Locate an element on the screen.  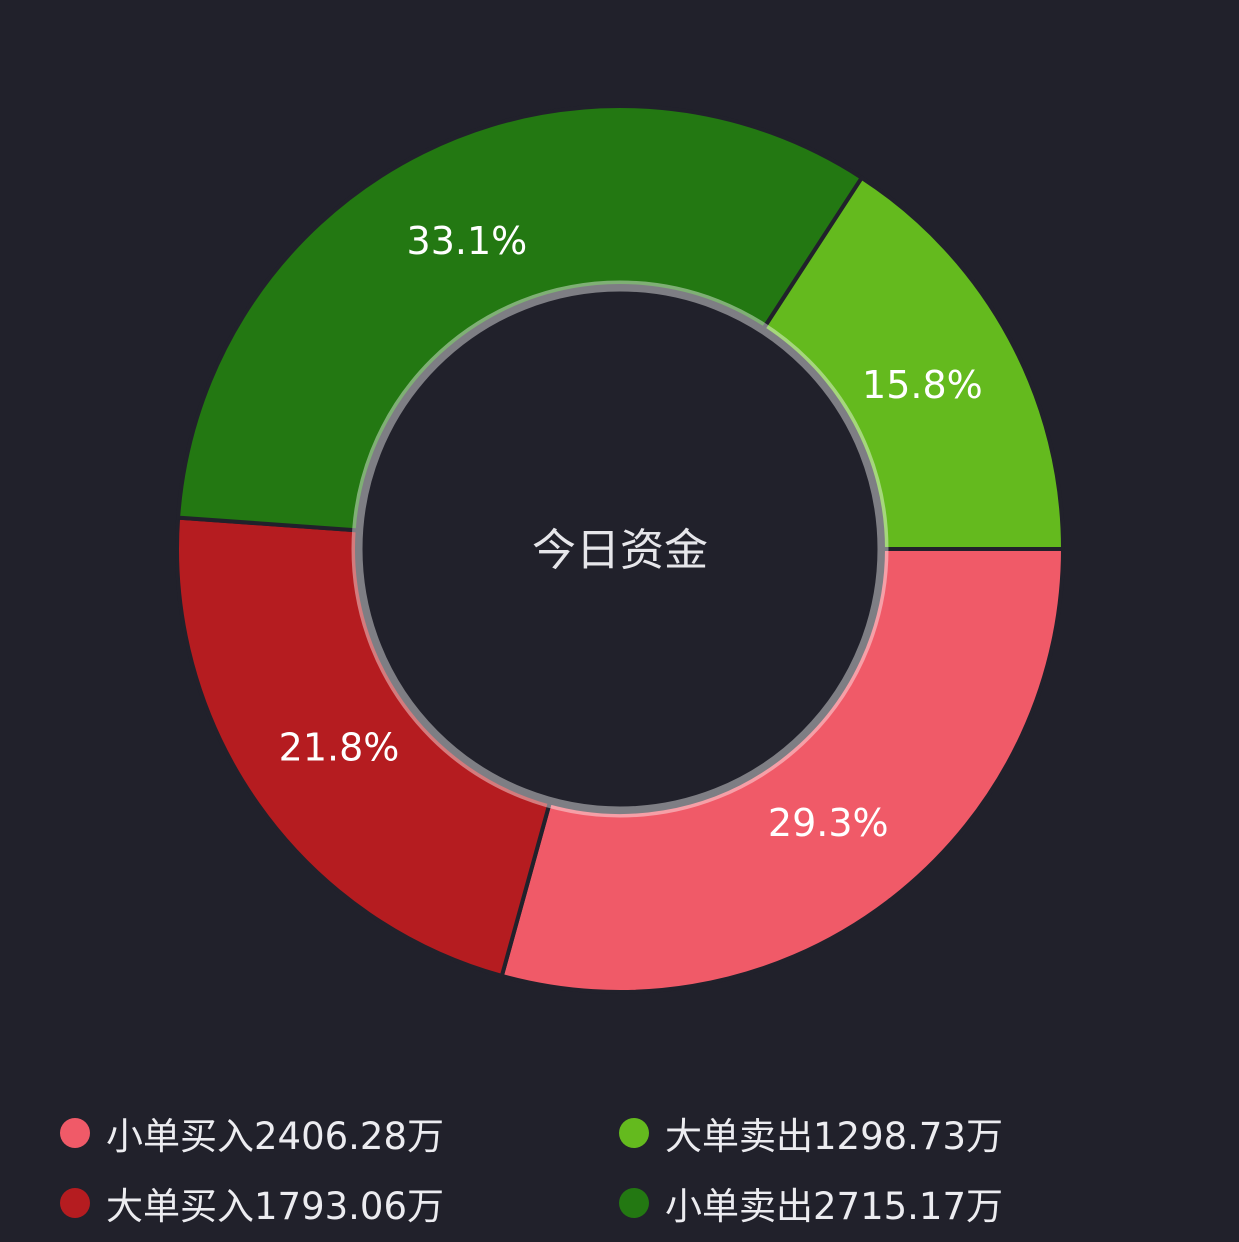
center-label: 今日资金 is located at coordinates (620, 550).